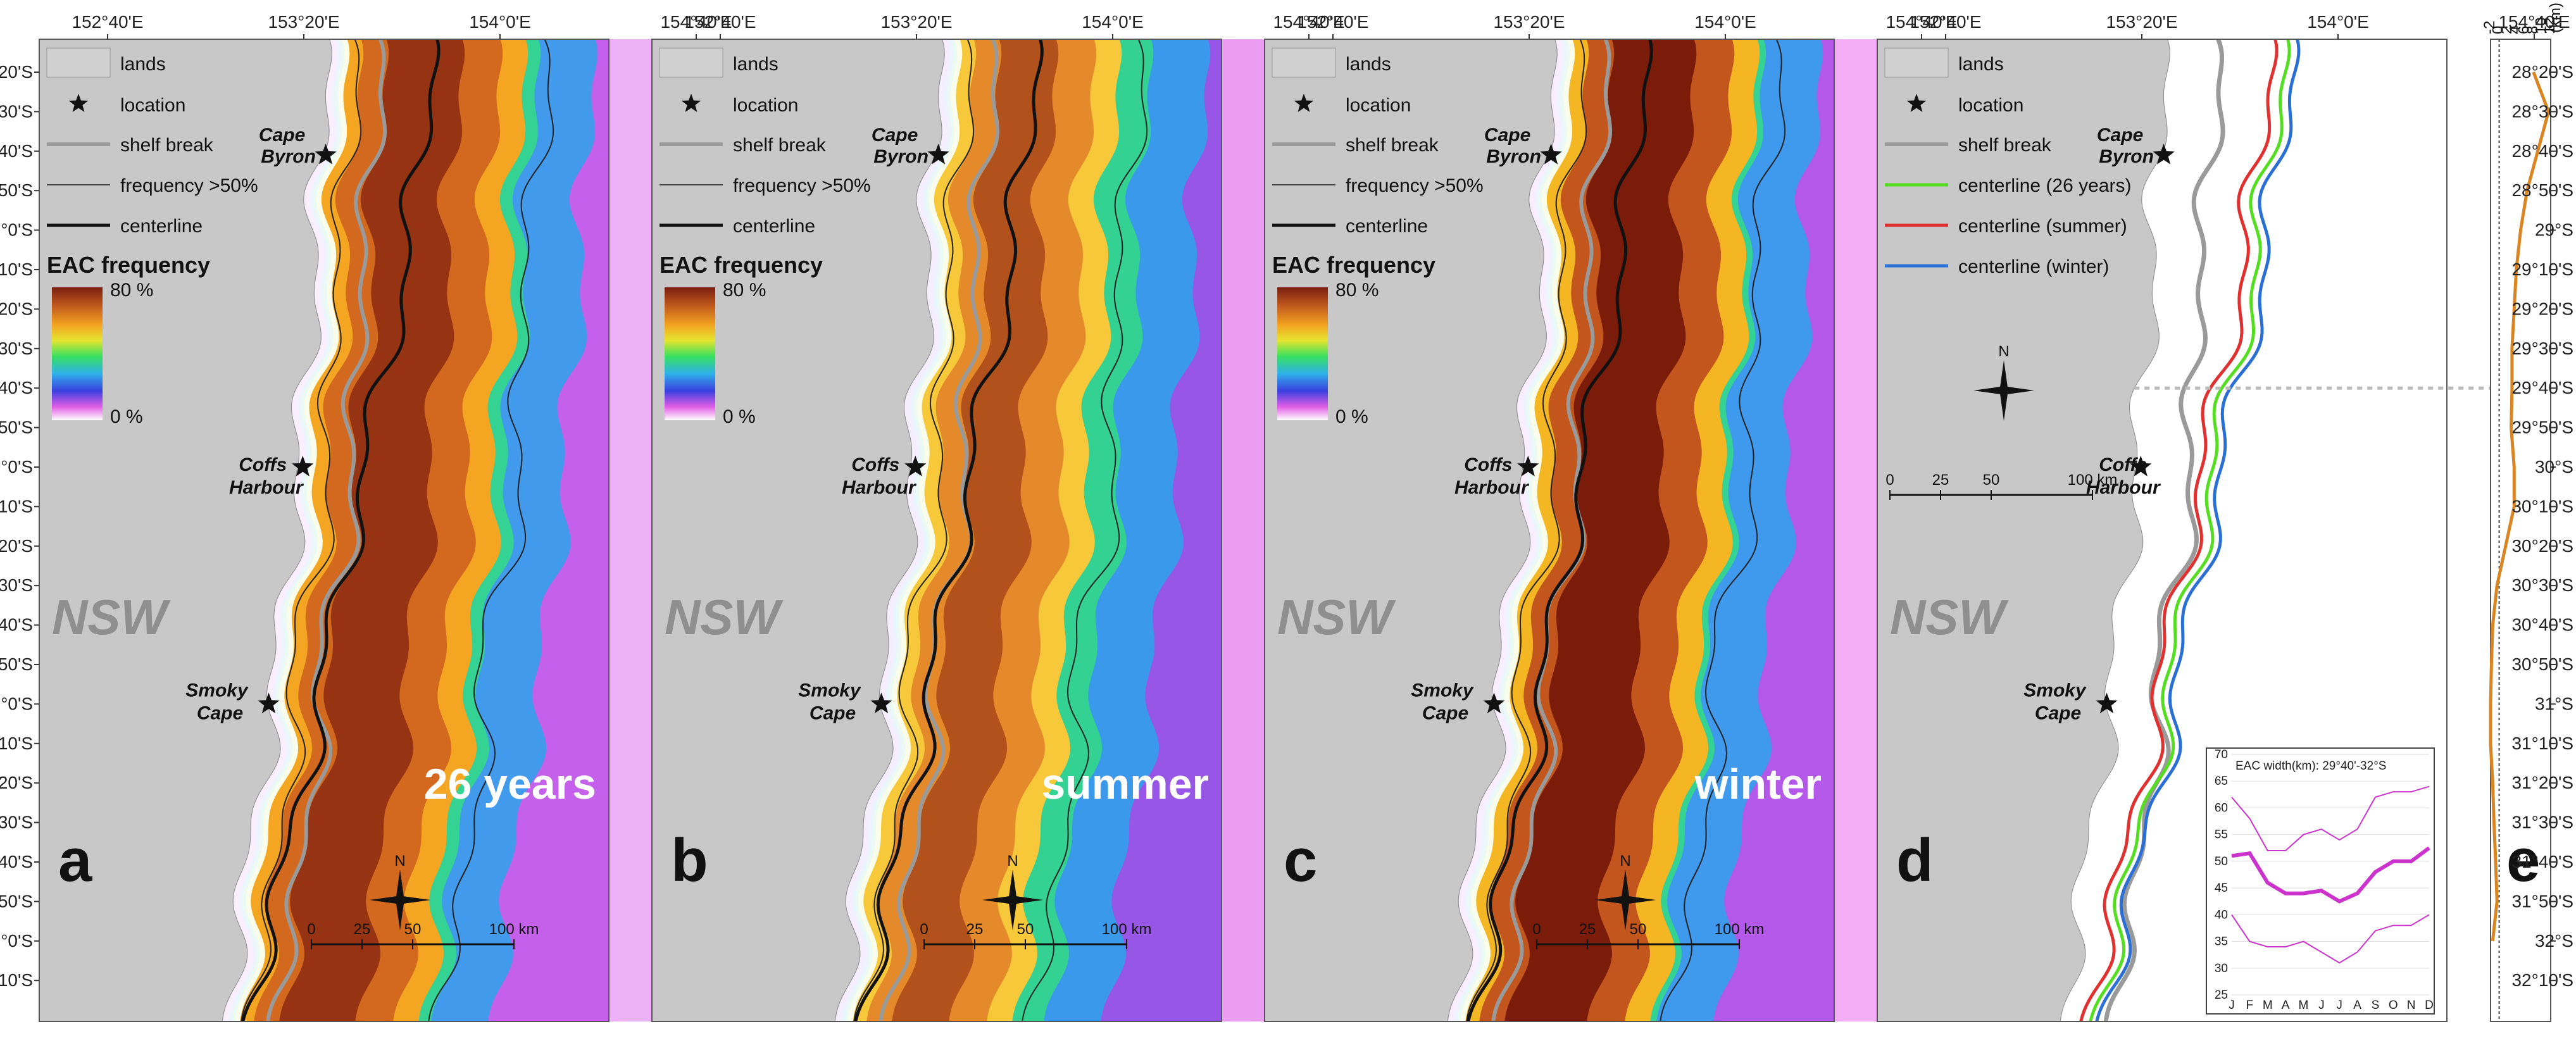 This screenshot has height=1043, width=2576. What do you see at coordinates (285, 530) in the screenshot?
I see `nearshore-strip` at bounding box center [285, 530].